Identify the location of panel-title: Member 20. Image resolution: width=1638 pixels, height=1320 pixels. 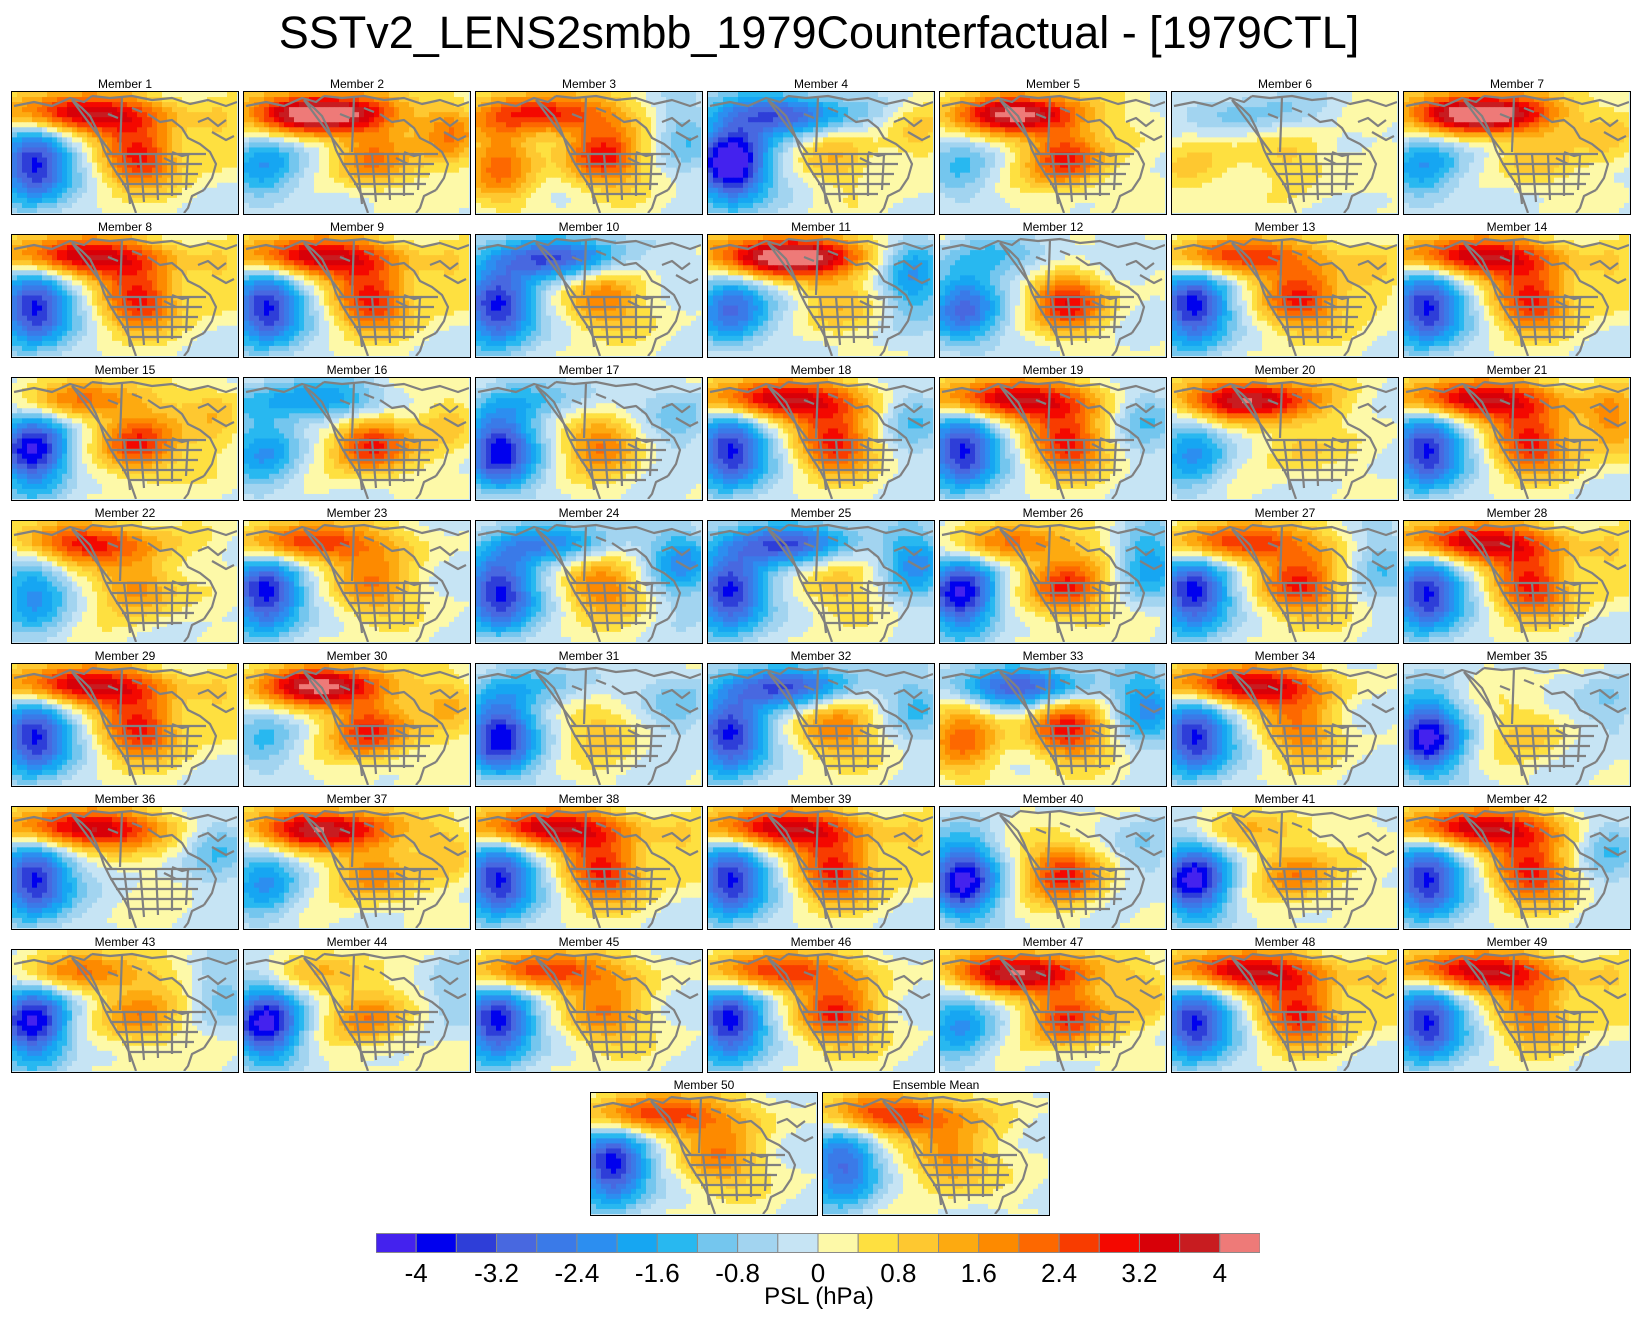
(1285, 370).